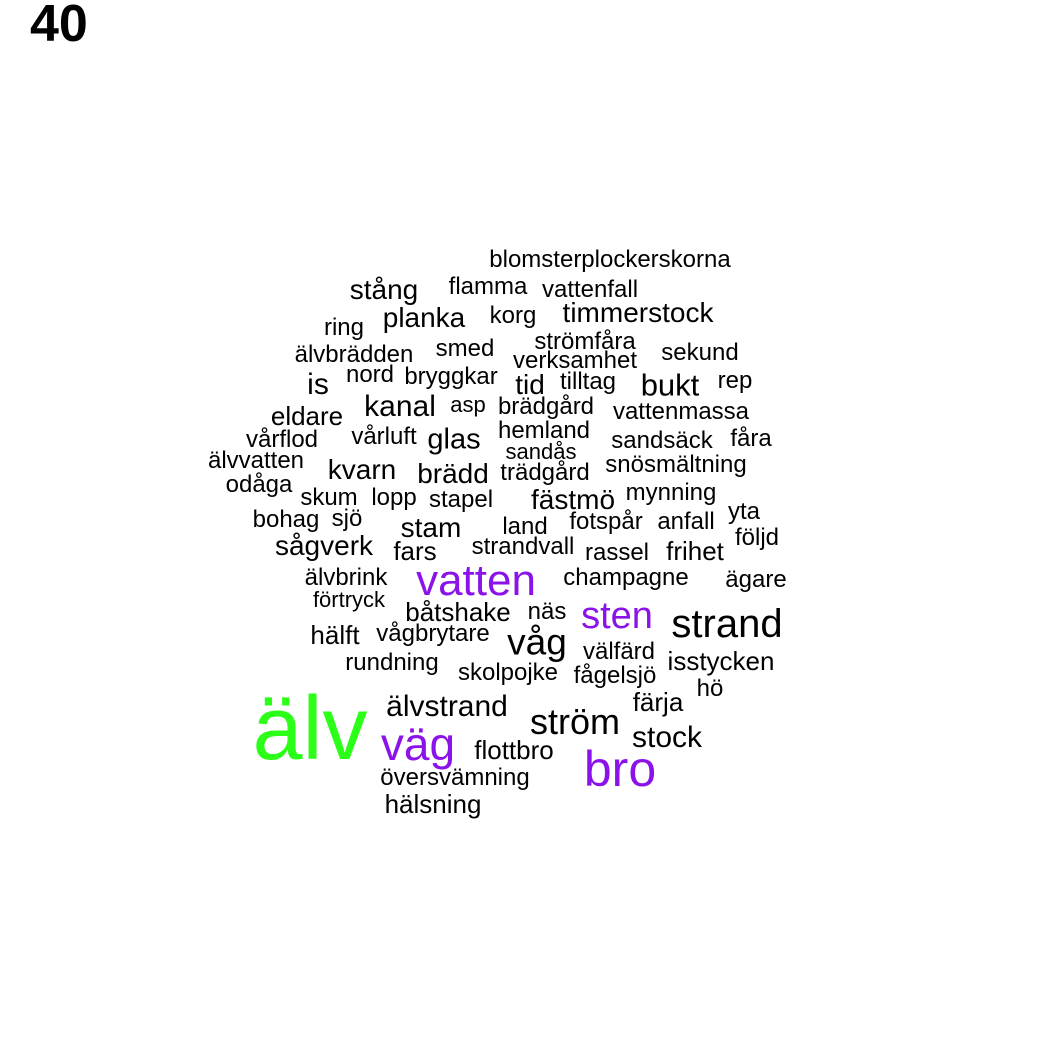 Image resolution: width=1050 pixels, height=1050 pixels. Describe the element at coordinates (310, 729) in the screenshot. I see `word-alv: älv` at that location.